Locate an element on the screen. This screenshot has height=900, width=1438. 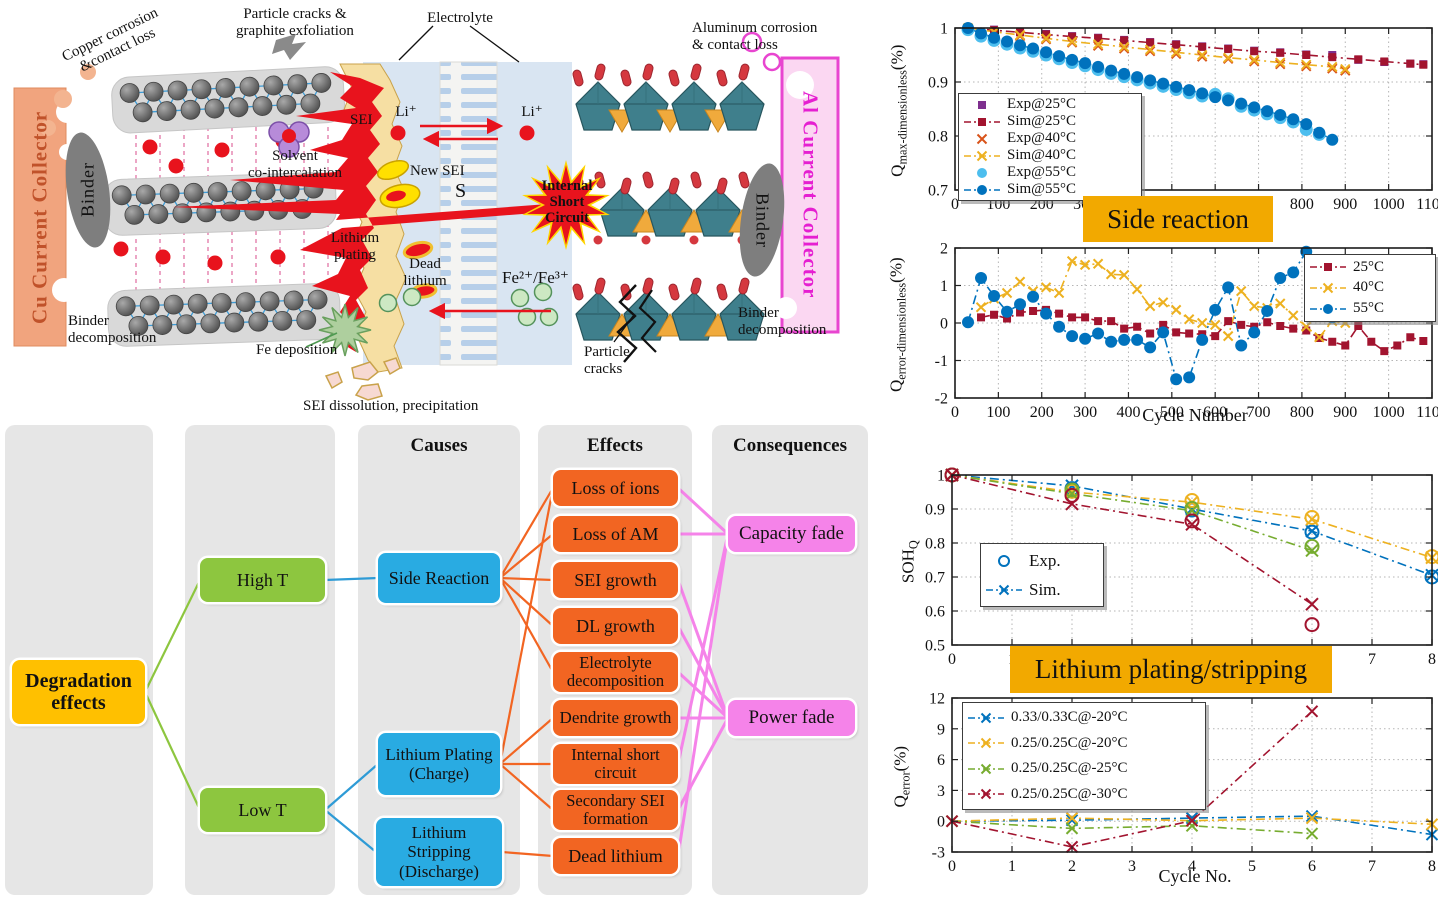
svg-text: 900 is located at coordinates (1345, 204).